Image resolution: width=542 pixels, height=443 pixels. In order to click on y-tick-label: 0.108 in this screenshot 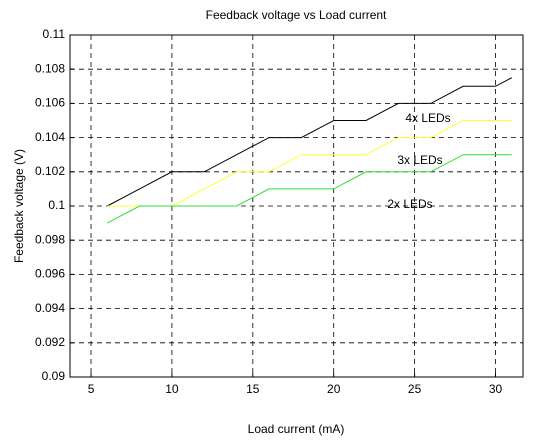, I will do `click(50, 68)`.